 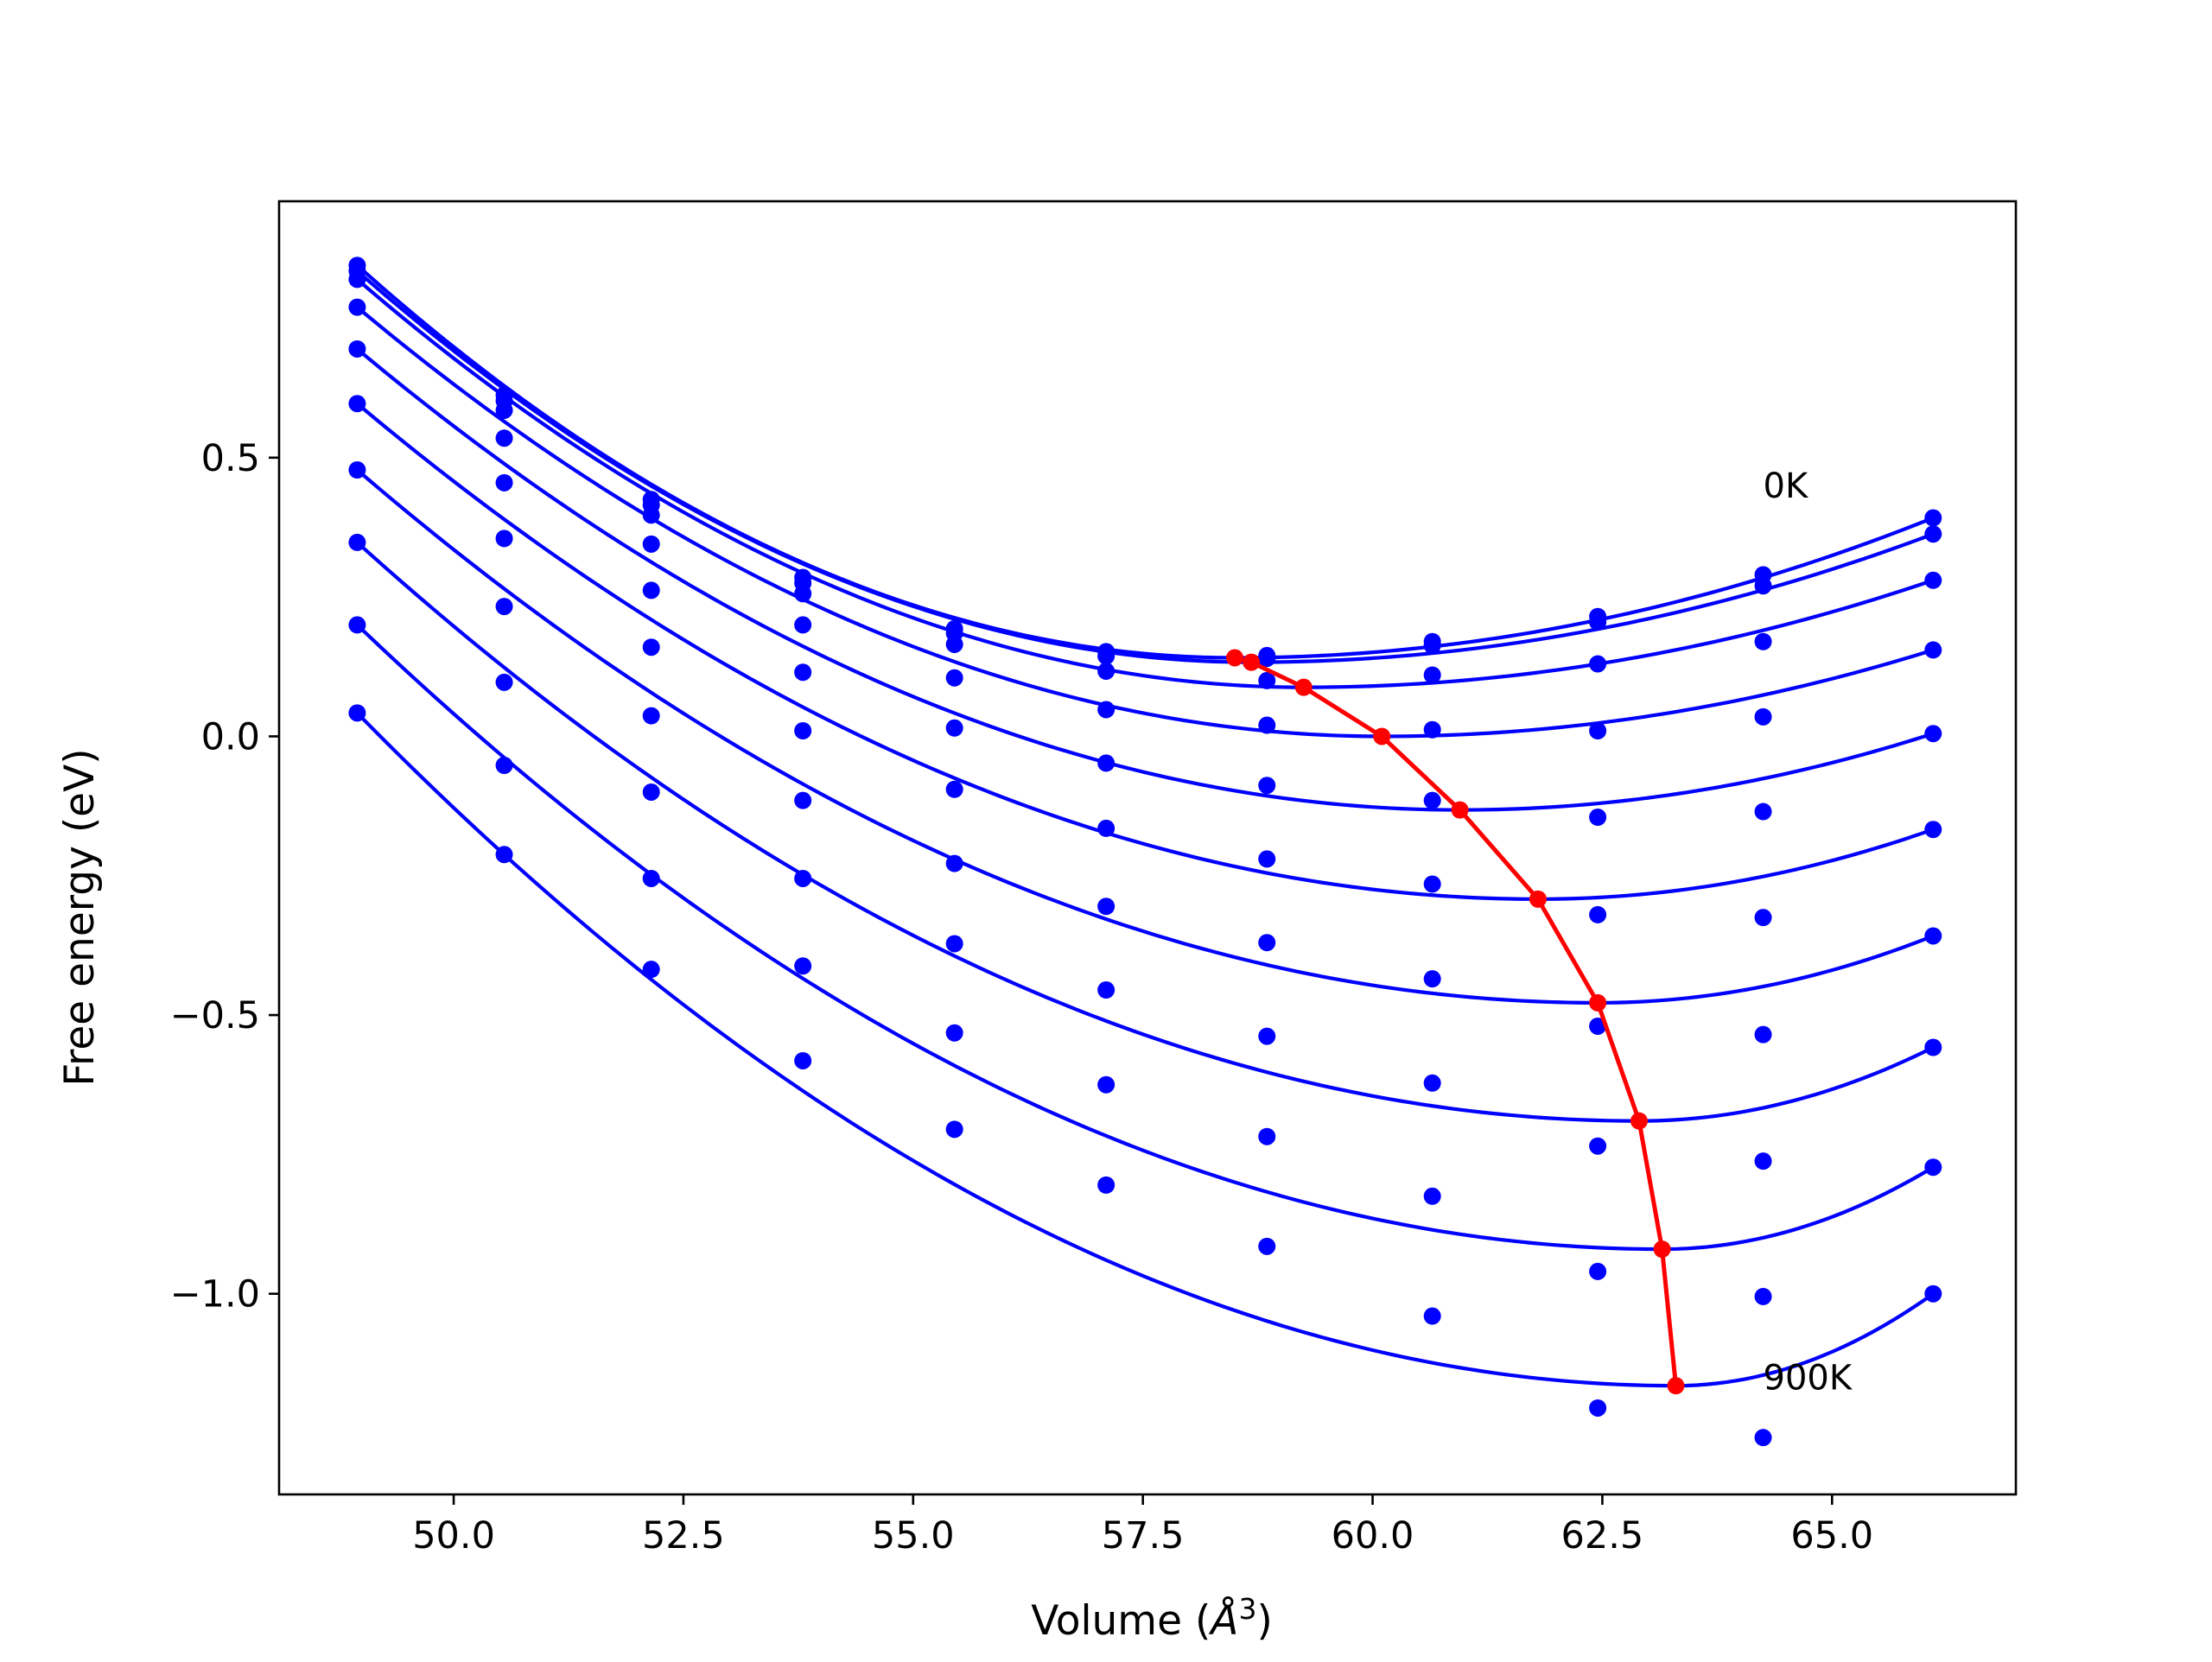 I want to click on x-tick-label: 65.0, so click(x=1831, y=1535).